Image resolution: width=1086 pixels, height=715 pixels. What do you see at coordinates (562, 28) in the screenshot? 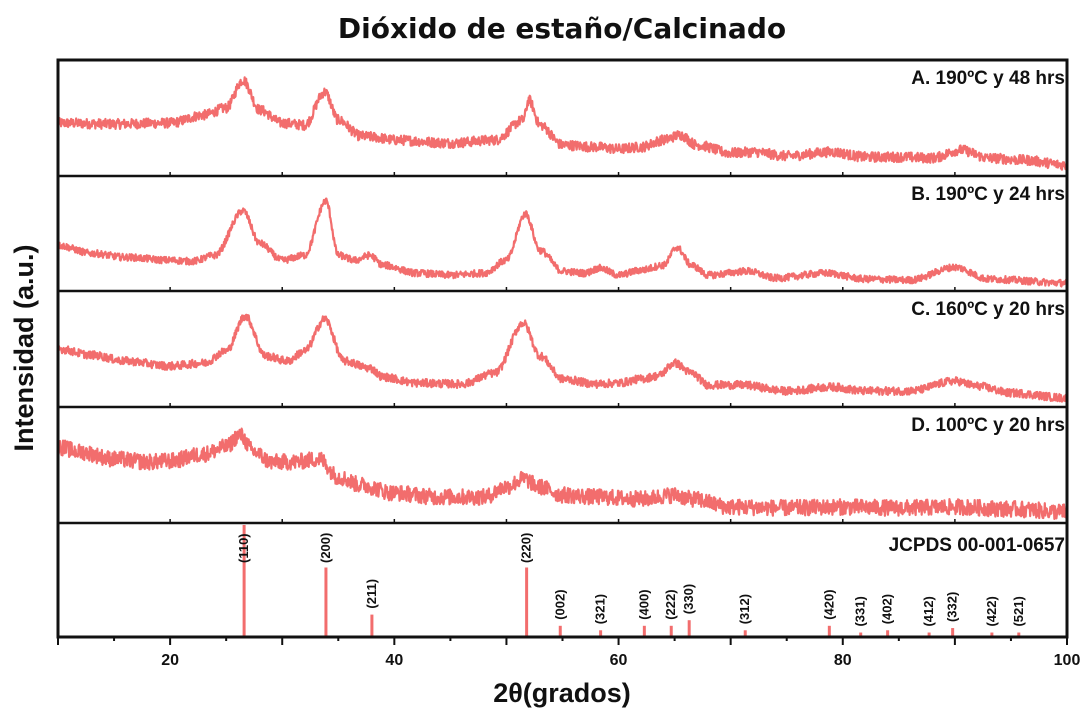
I see `chart-title: Dióxido de estaño/Calcinado` at bounding box center [562, 28].